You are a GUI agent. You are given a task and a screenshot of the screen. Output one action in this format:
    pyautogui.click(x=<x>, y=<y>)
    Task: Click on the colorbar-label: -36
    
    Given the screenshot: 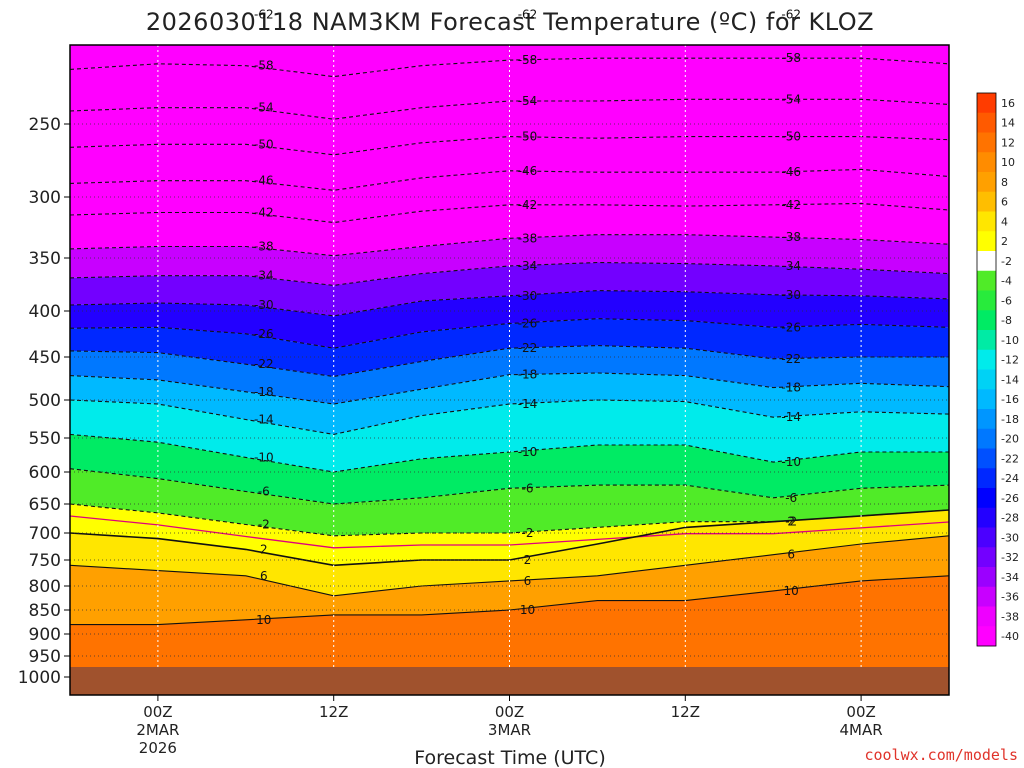 What is the action you would take?
    pyautogui.click(x=1010, y=597)
    